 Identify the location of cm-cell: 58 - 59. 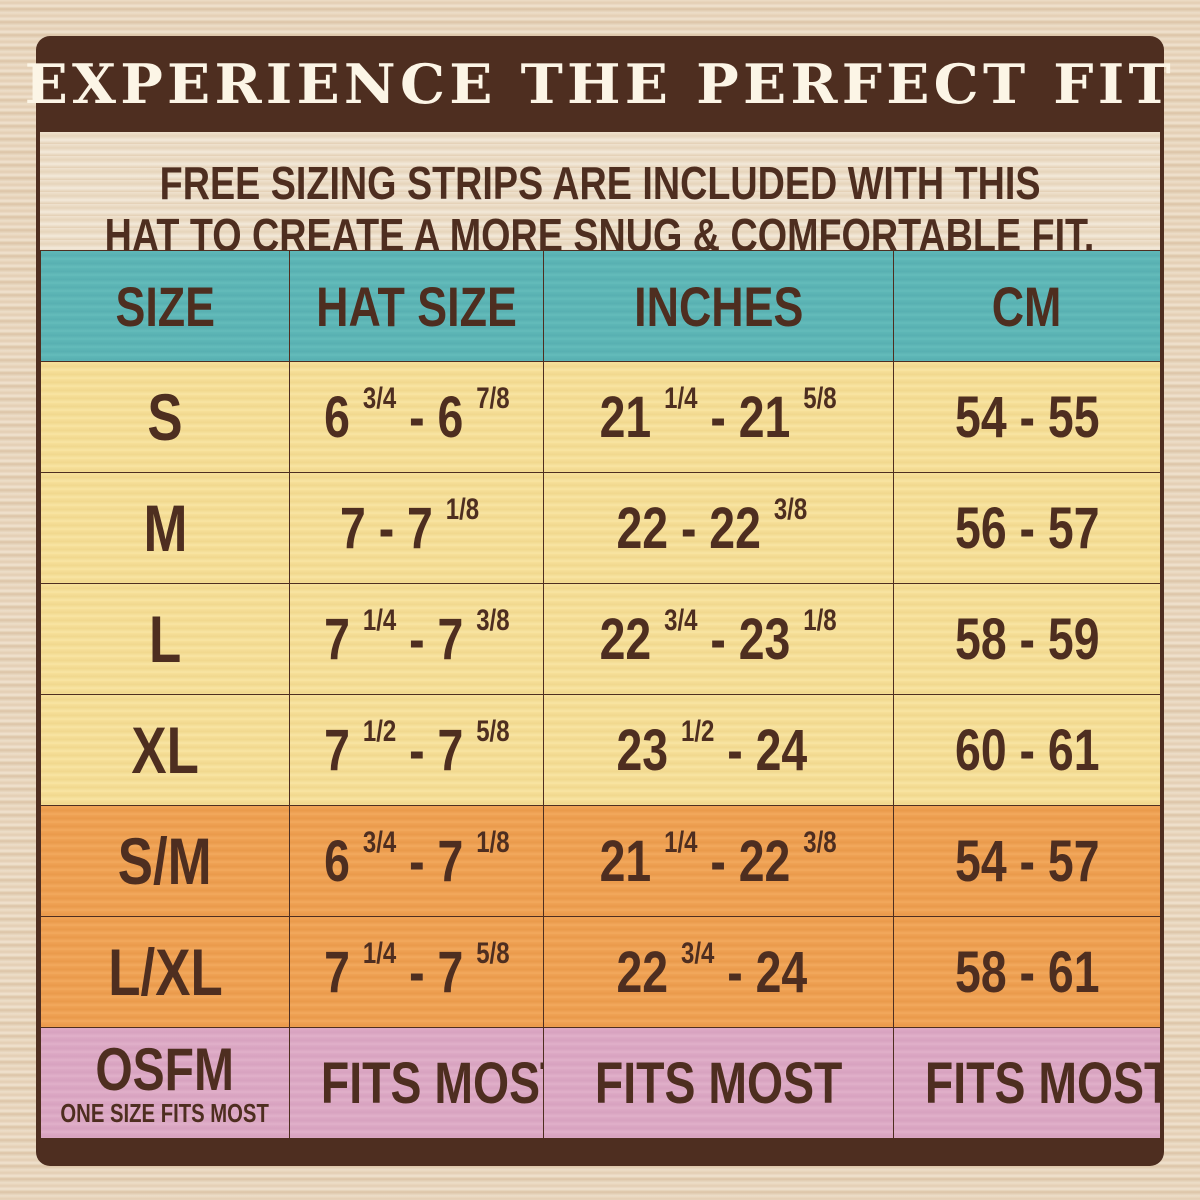
(1027, 639).